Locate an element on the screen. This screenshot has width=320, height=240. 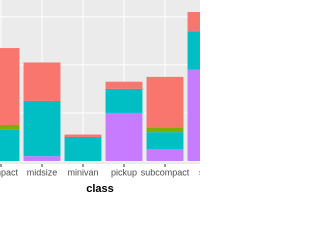
x-tick-label: compact is located at coordinates (9, 172).